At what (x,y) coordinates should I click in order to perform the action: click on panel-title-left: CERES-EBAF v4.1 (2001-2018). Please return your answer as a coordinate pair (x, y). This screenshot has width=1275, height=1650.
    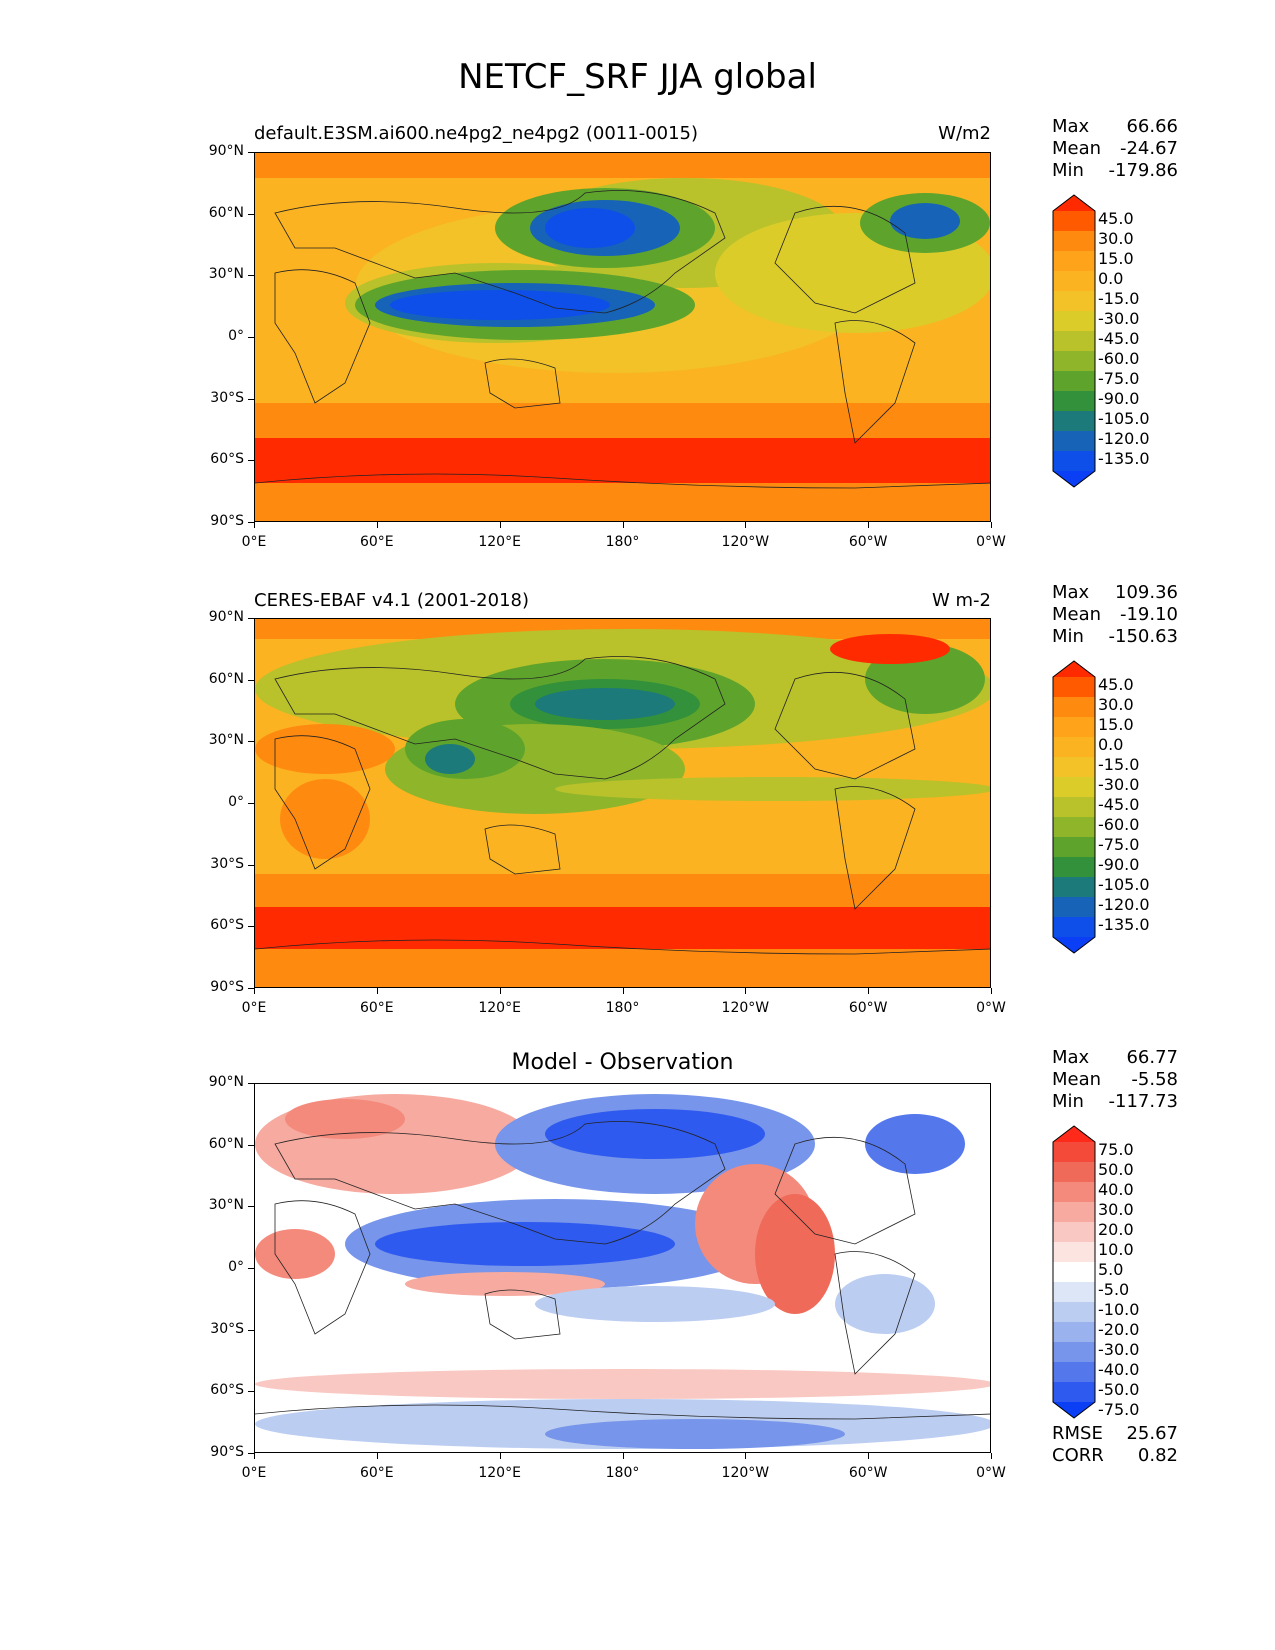
    Looking at the image, I should click on (392, 600).